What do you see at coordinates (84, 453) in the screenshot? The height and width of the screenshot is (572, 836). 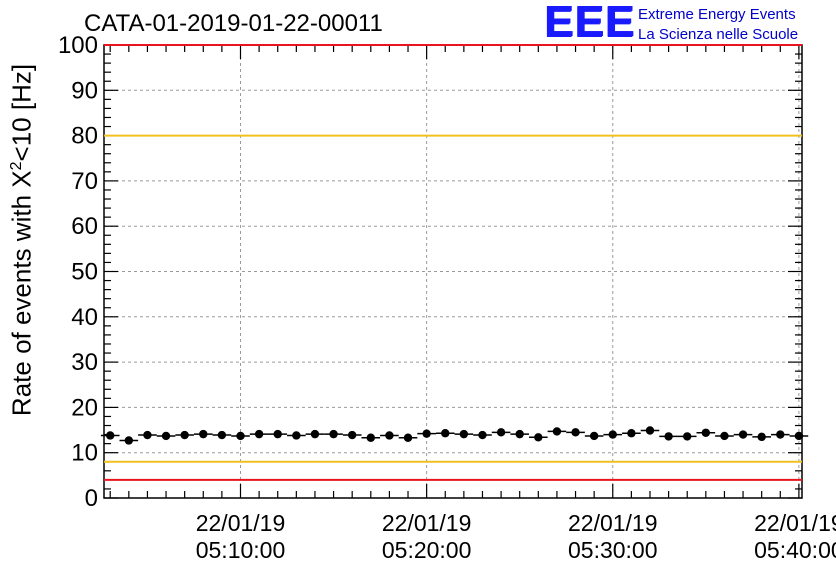 I see `y-tick-label: 10` at bounding box center [84, 453].